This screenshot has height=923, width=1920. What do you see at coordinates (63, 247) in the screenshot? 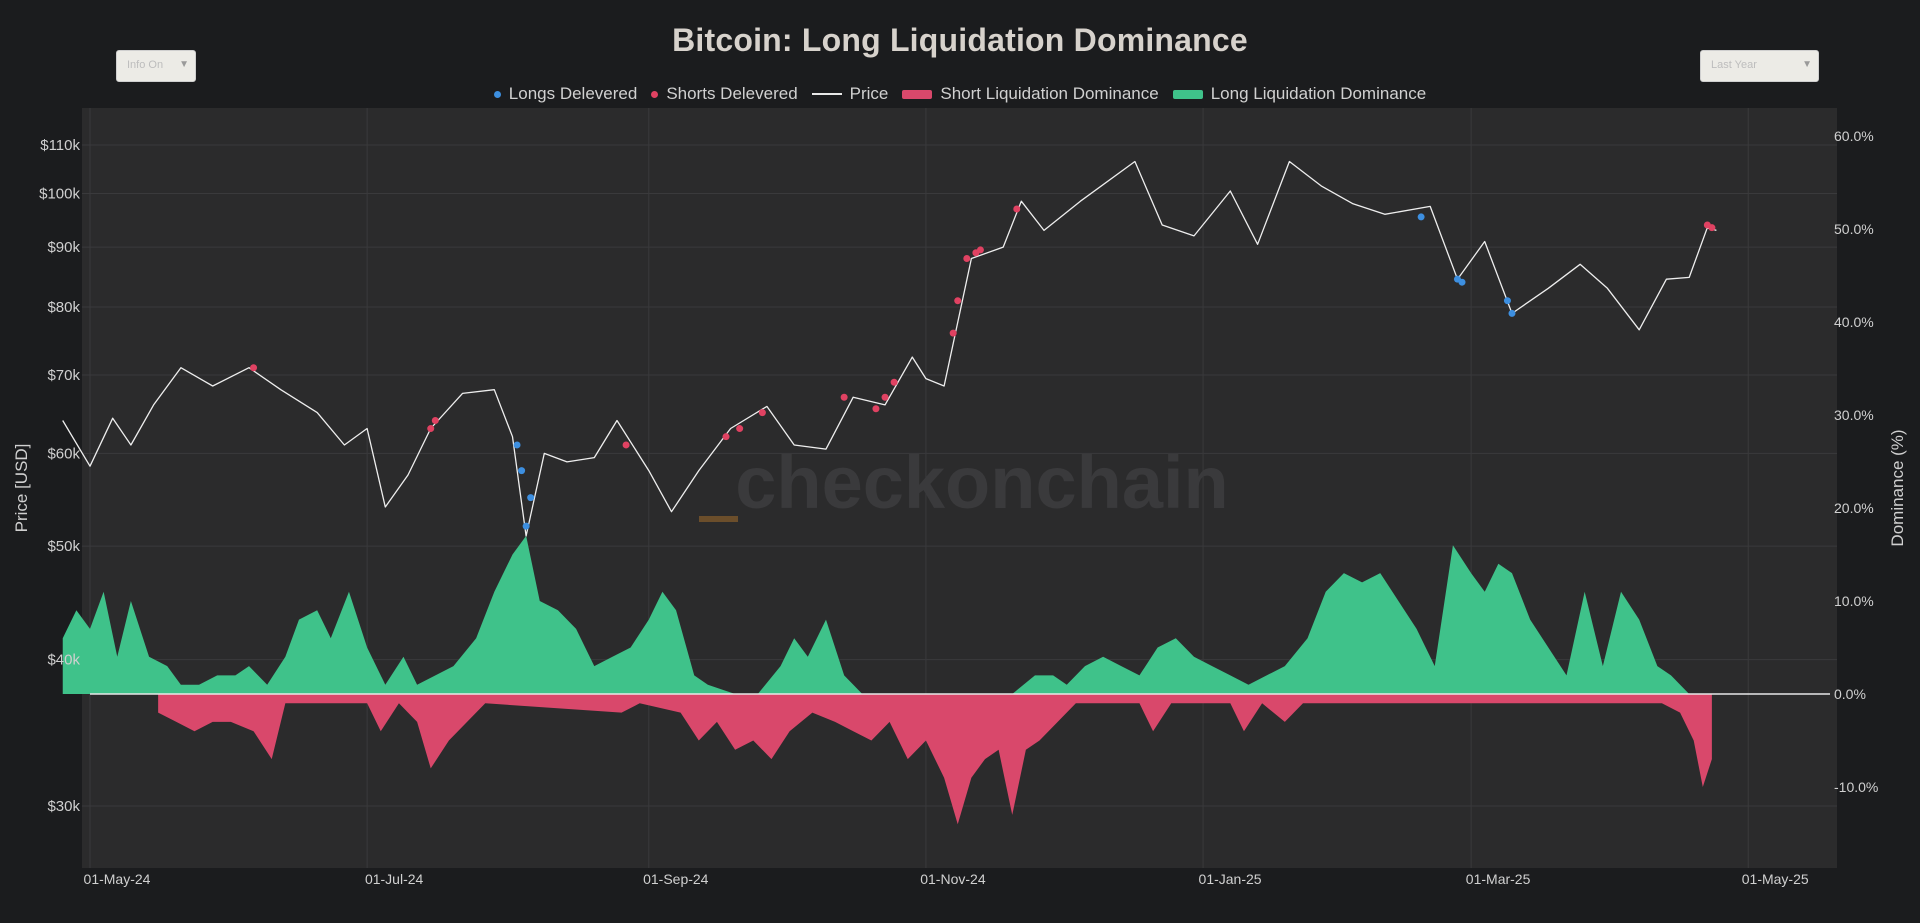
I see `y-left-tick-label: $90k` at bounding box center [63, 247].